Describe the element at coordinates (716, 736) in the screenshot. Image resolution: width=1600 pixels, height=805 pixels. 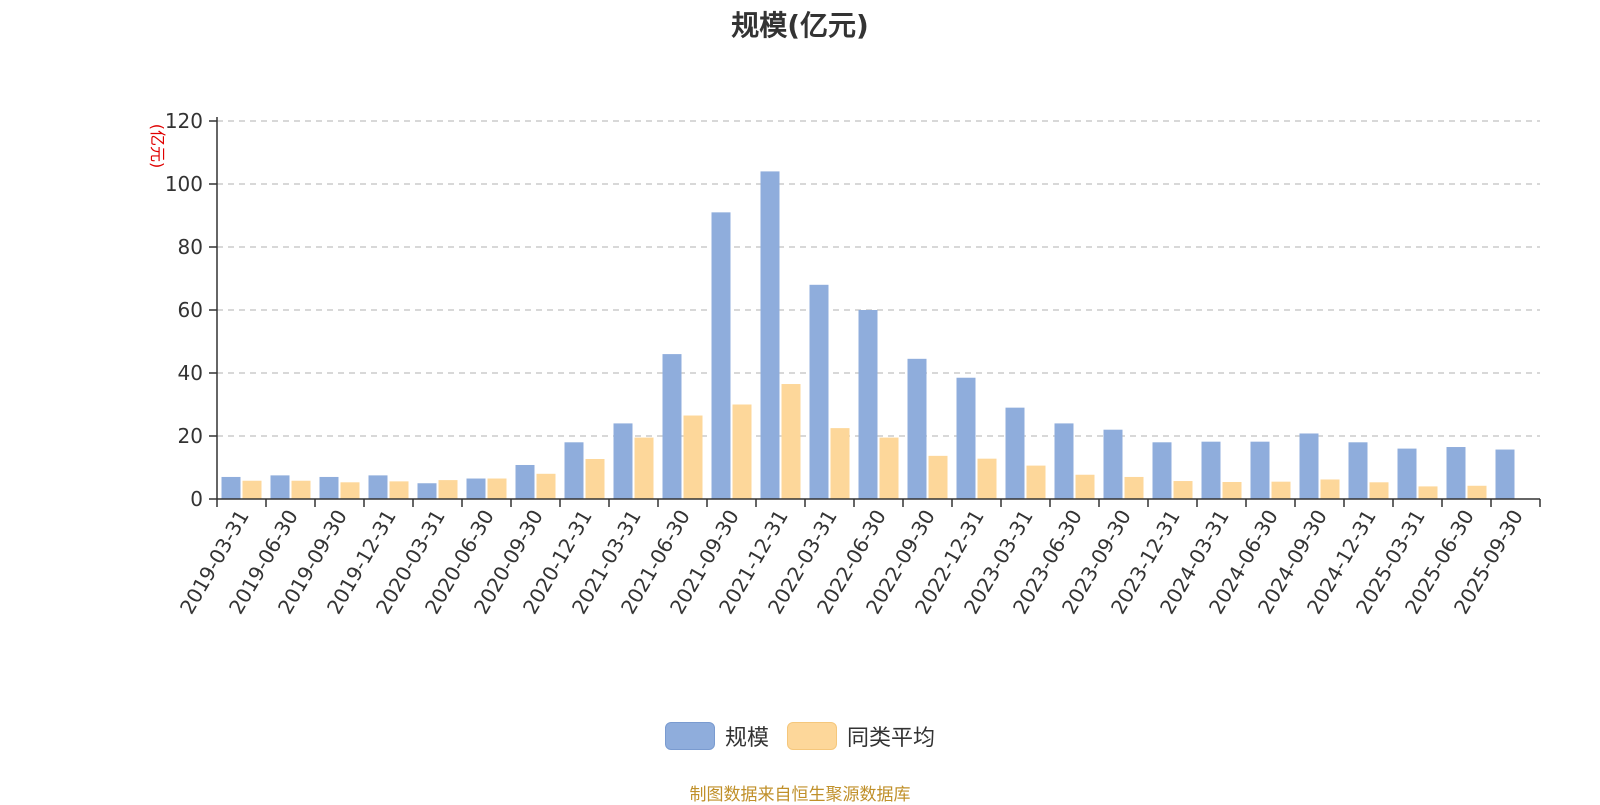
I see `legend-item: 规模` at that location.